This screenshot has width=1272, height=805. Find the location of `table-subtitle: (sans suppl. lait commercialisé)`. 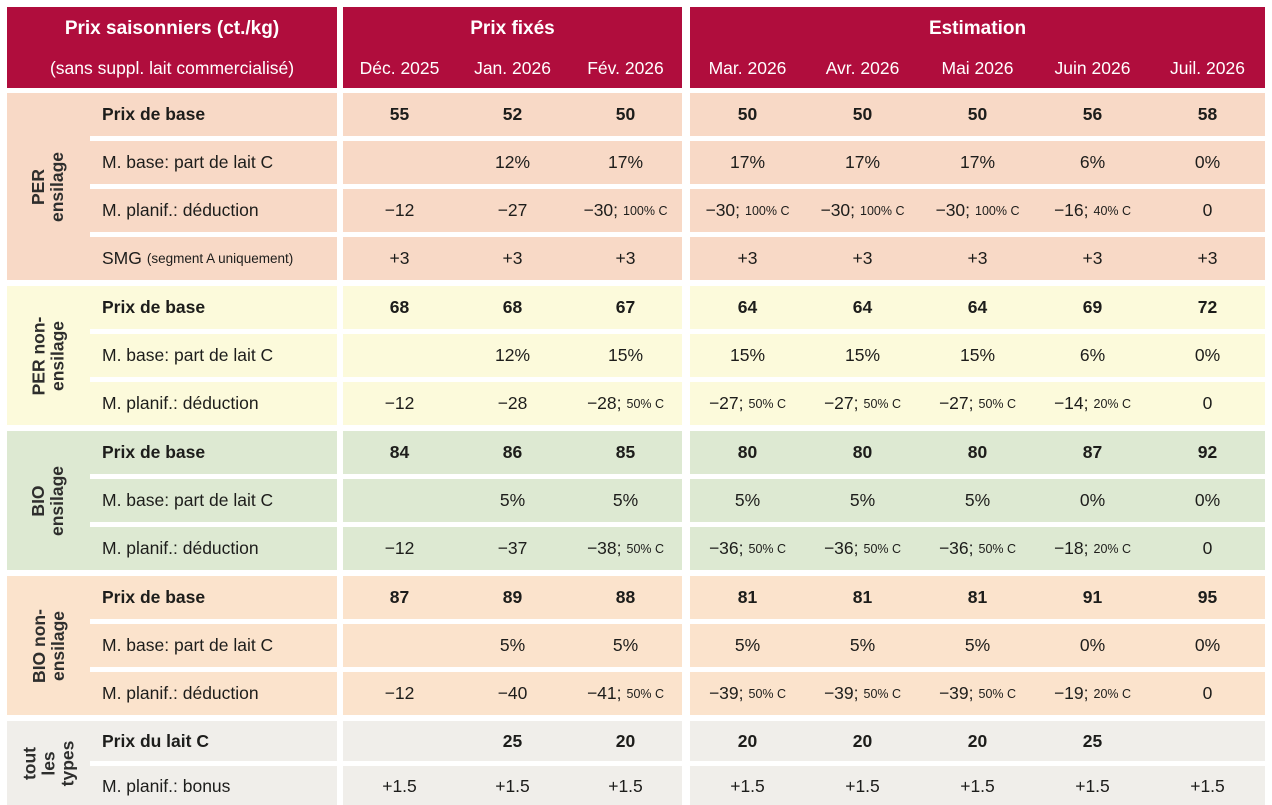

table-subtitle: (sans suppl. lait commercialisé) is located at coordinates (172, 68).